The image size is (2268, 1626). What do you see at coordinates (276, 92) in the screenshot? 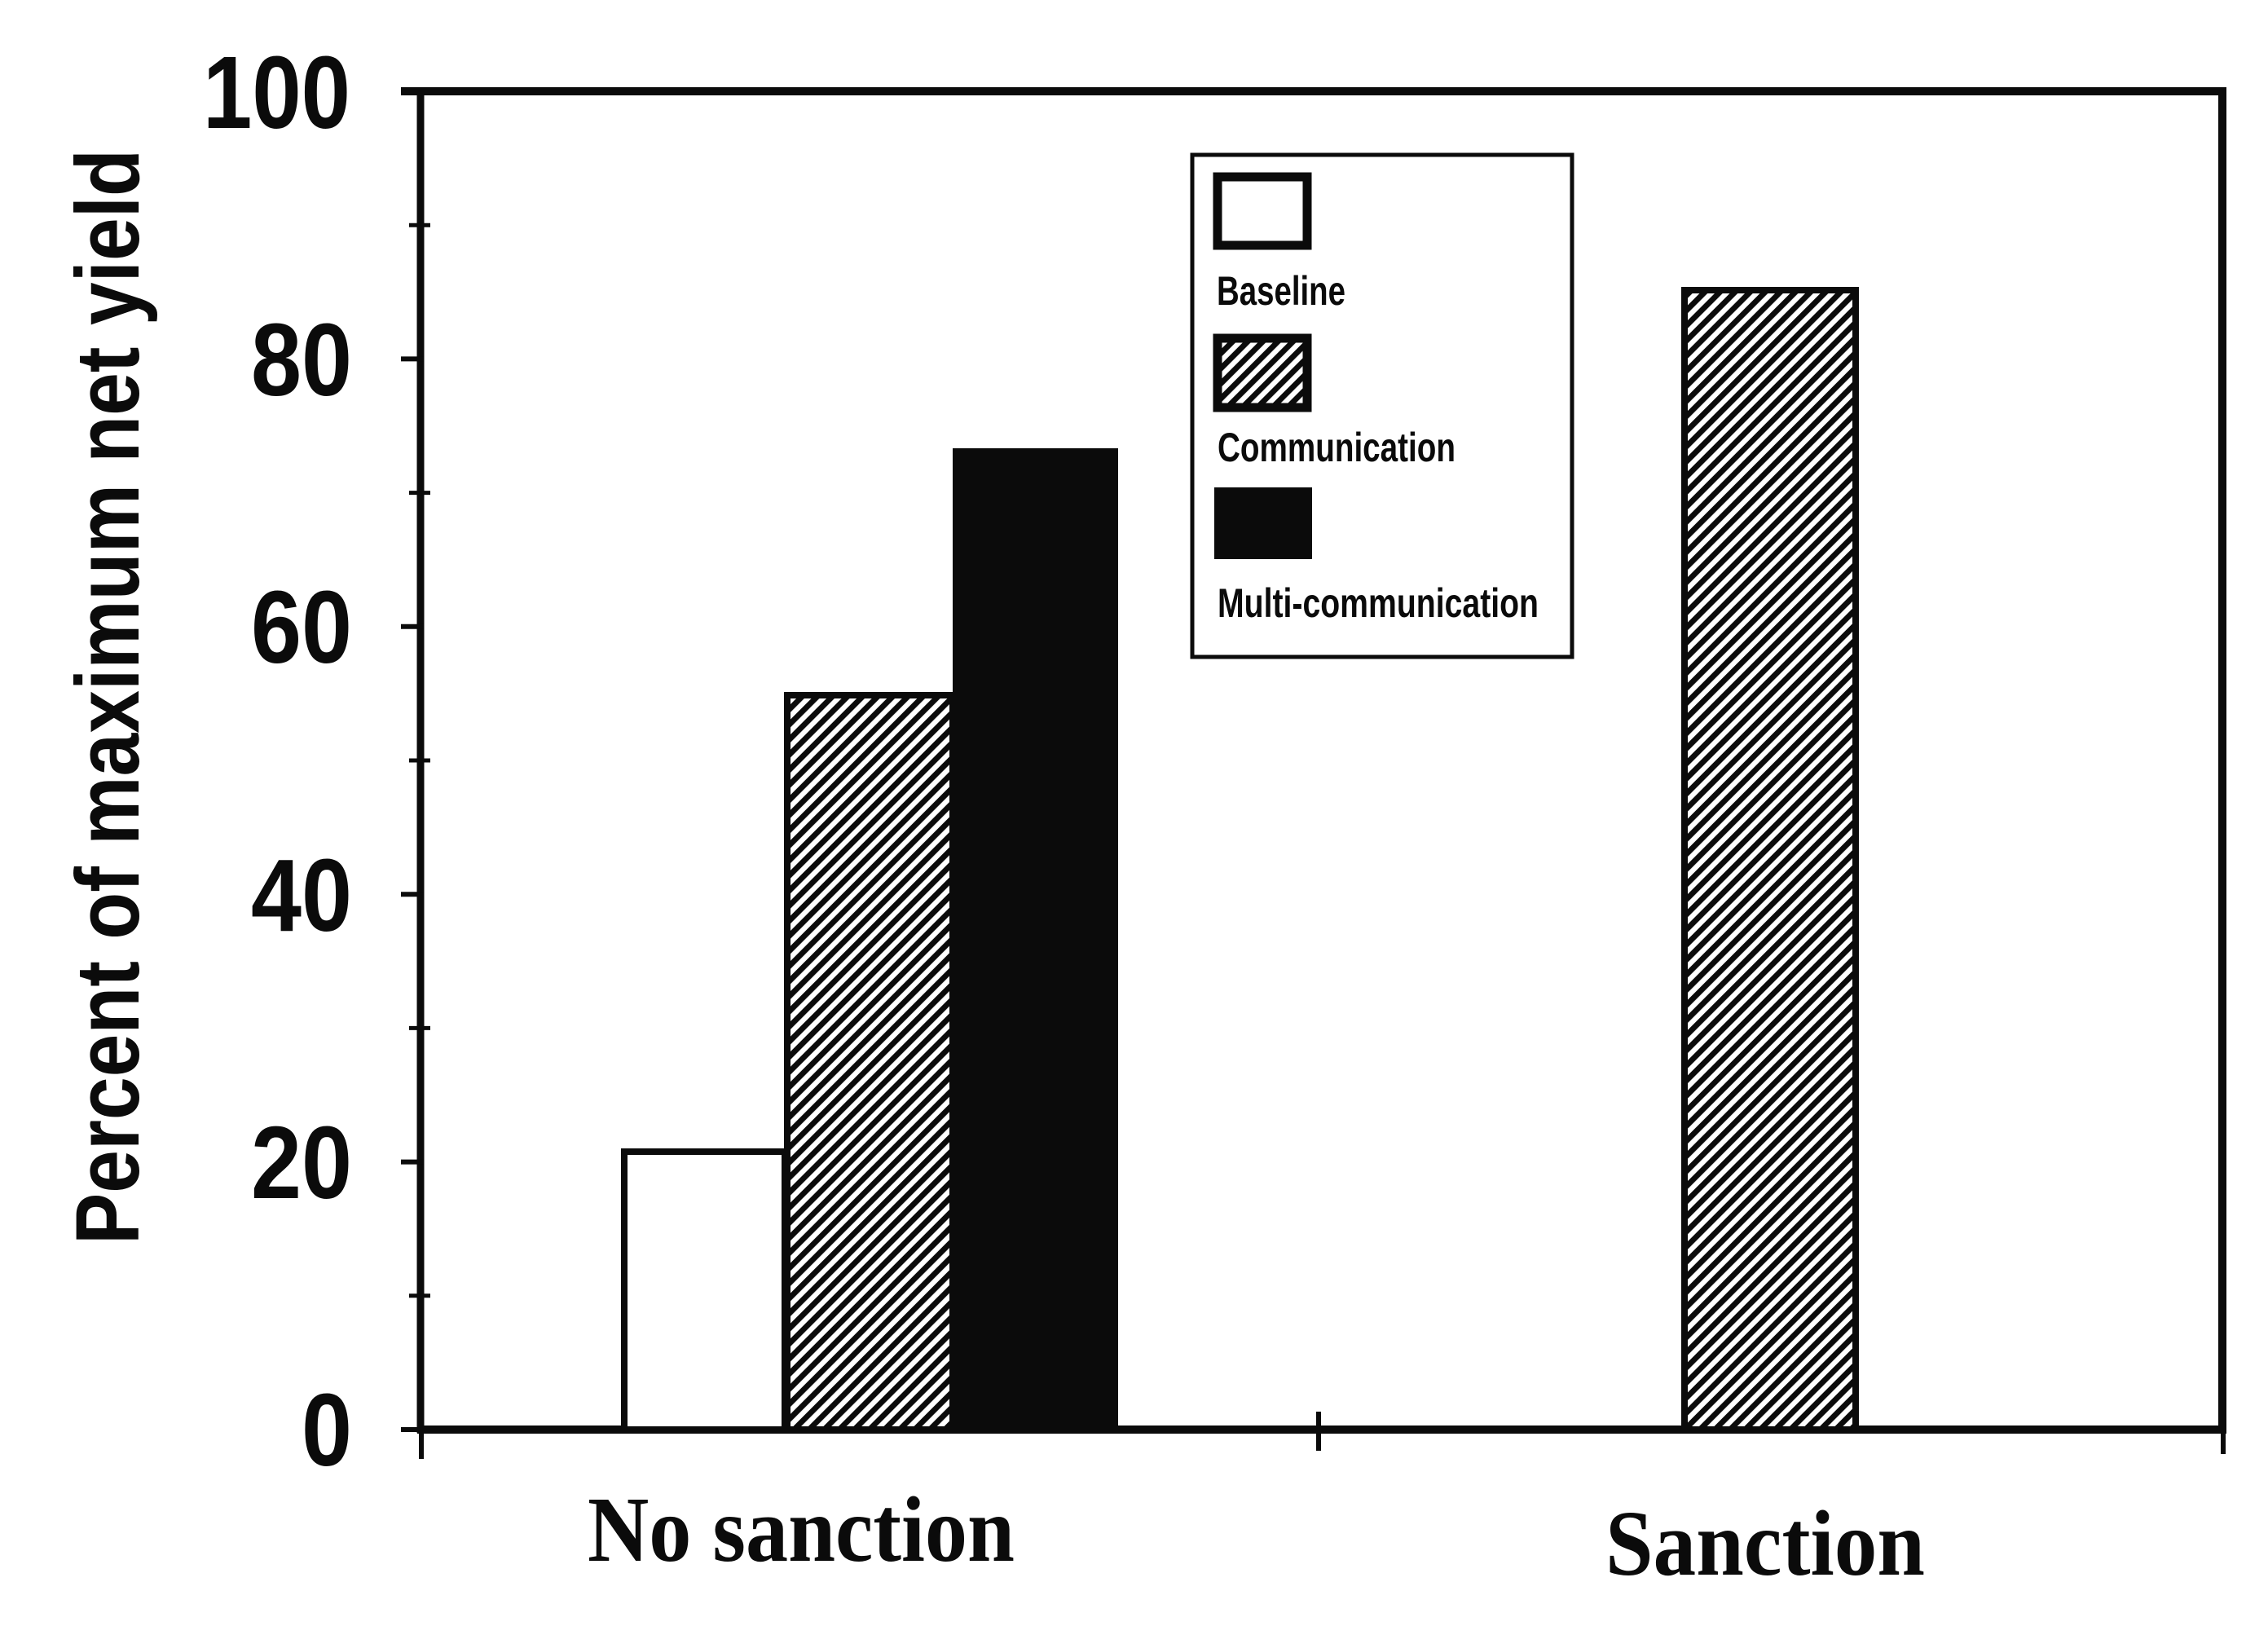
I see `svg-text: 100` at bounding box center [276, 92].